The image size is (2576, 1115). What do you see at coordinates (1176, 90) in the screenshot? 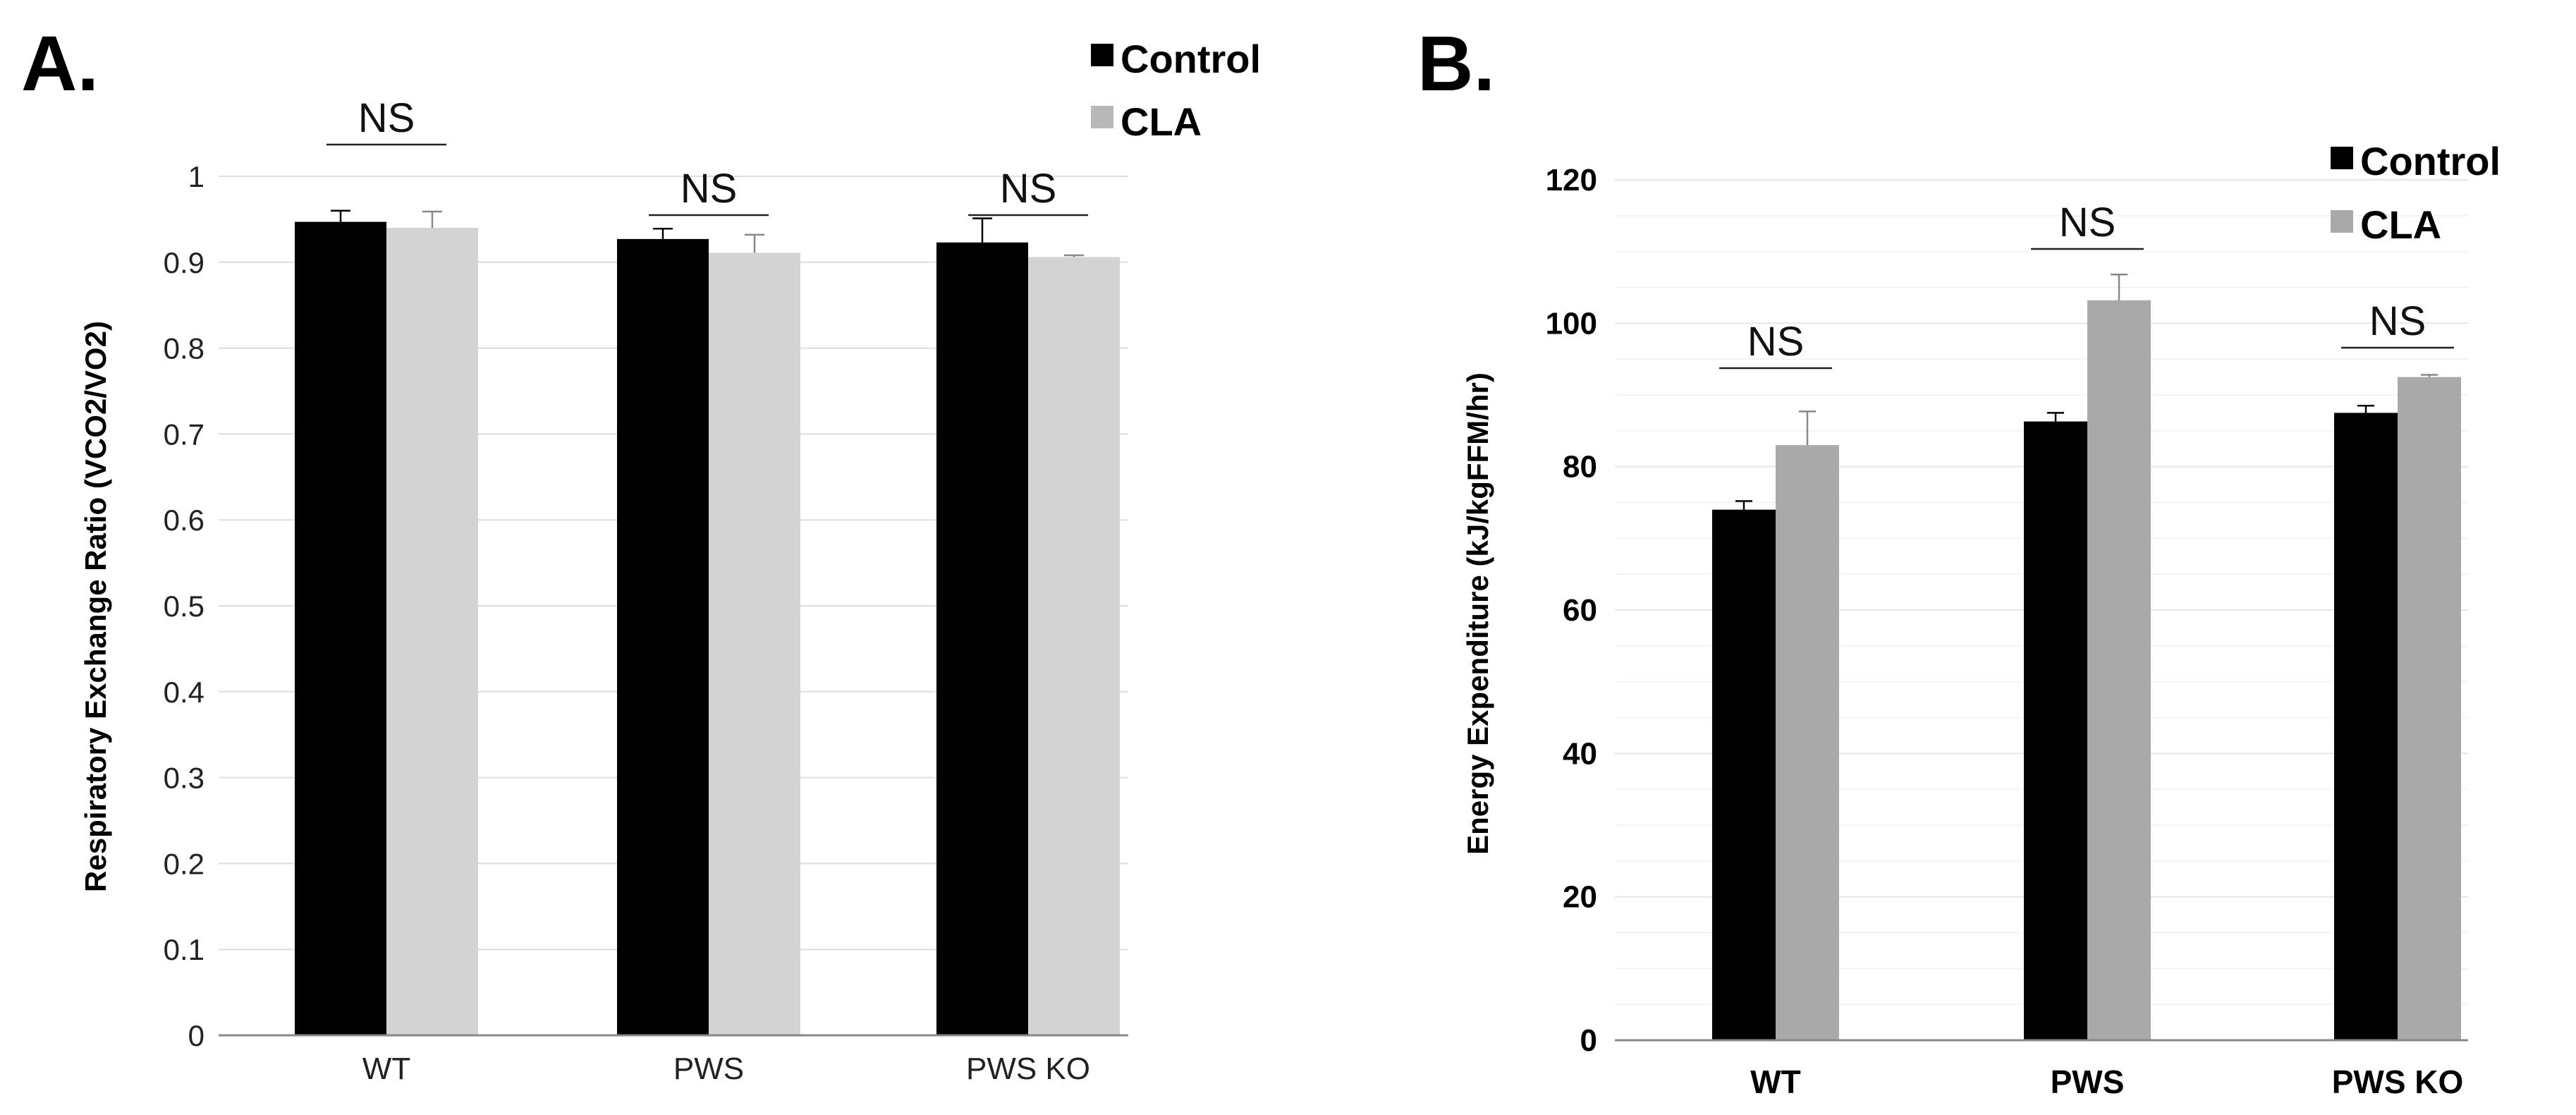
I see `panel-a-legend: Control CLA` at bounding box center [1176, 90].